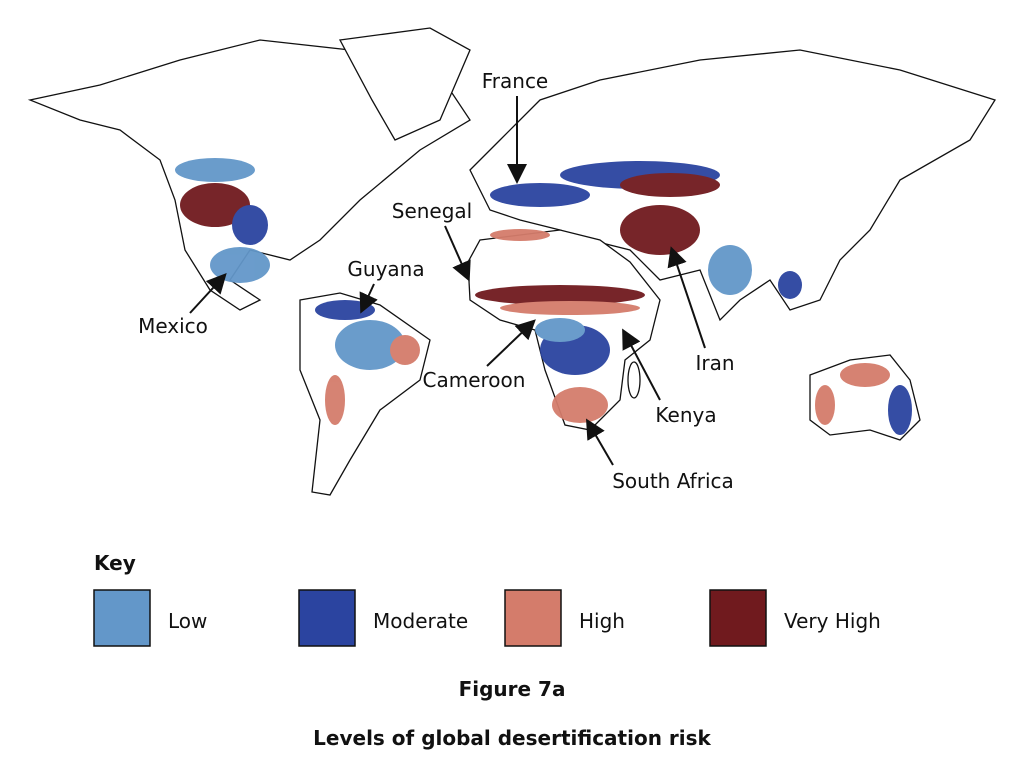  Describe the element at coordinates (685, 415) in the screenshot. I see `place-label: Kenya` at that location.